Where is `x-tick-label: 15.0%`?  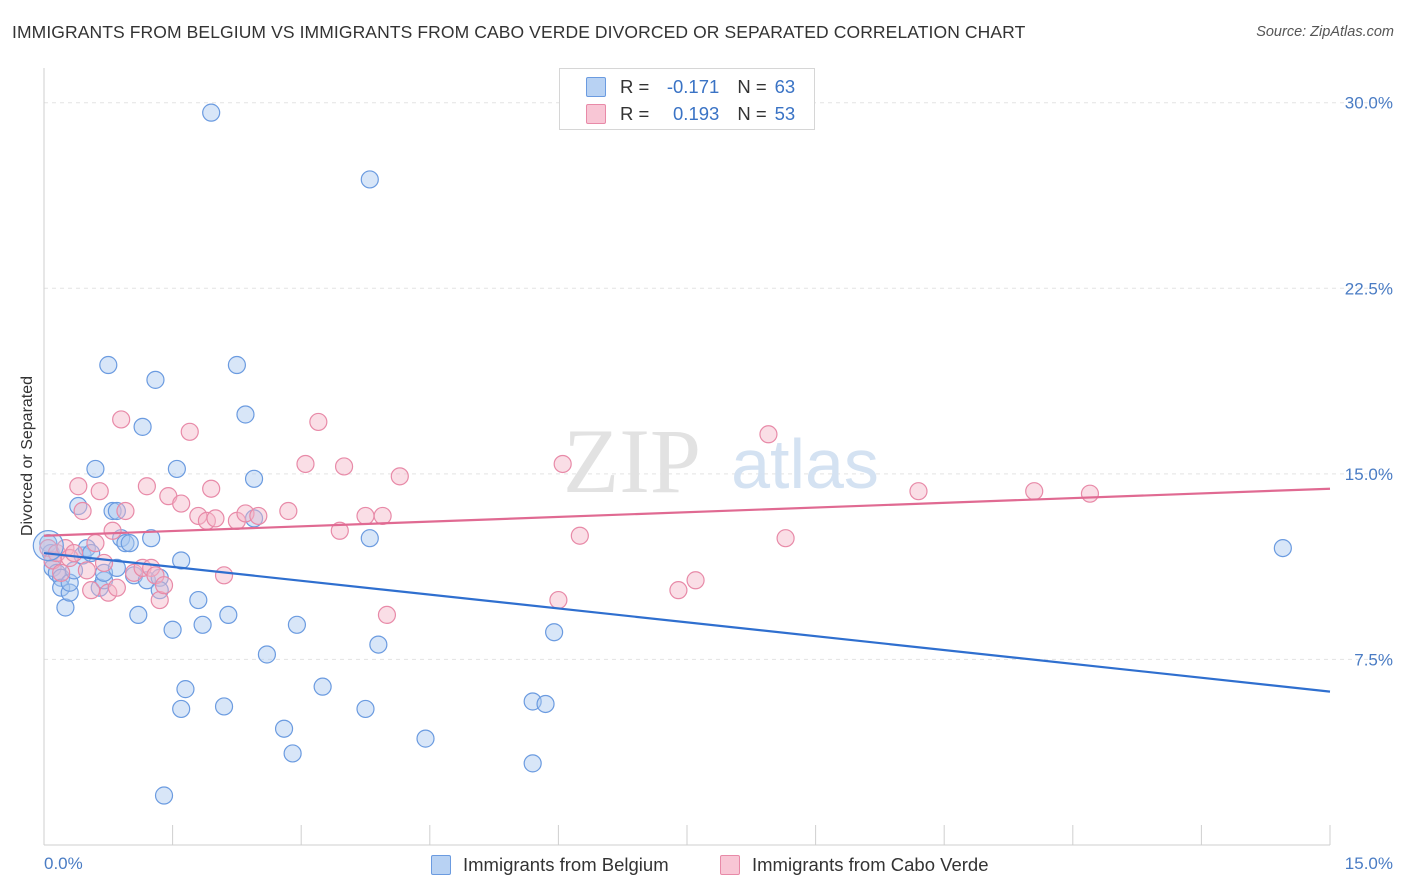
x-tick-label: 15.0% is located at coordinates (1369, 863).